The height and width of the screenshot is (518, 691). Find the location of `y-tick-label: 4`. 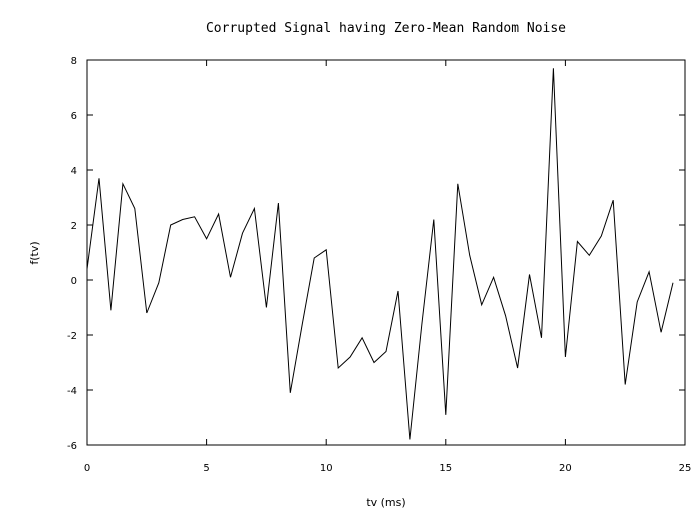

y-tick-label: 4 is located at coordinates (74, 171).